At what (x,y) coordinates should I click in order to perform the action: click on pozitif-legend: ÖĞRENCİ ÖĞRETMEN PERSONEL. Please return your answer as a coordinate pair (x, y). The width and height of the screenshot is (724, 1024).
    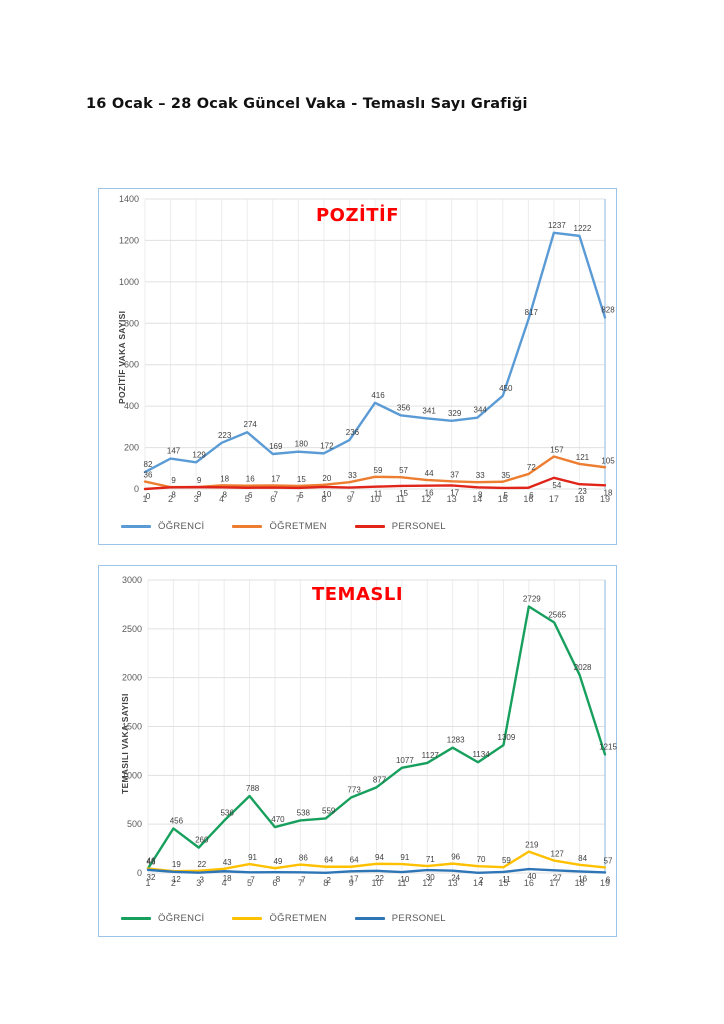
    Looking at the image, I should click on (283, 526).